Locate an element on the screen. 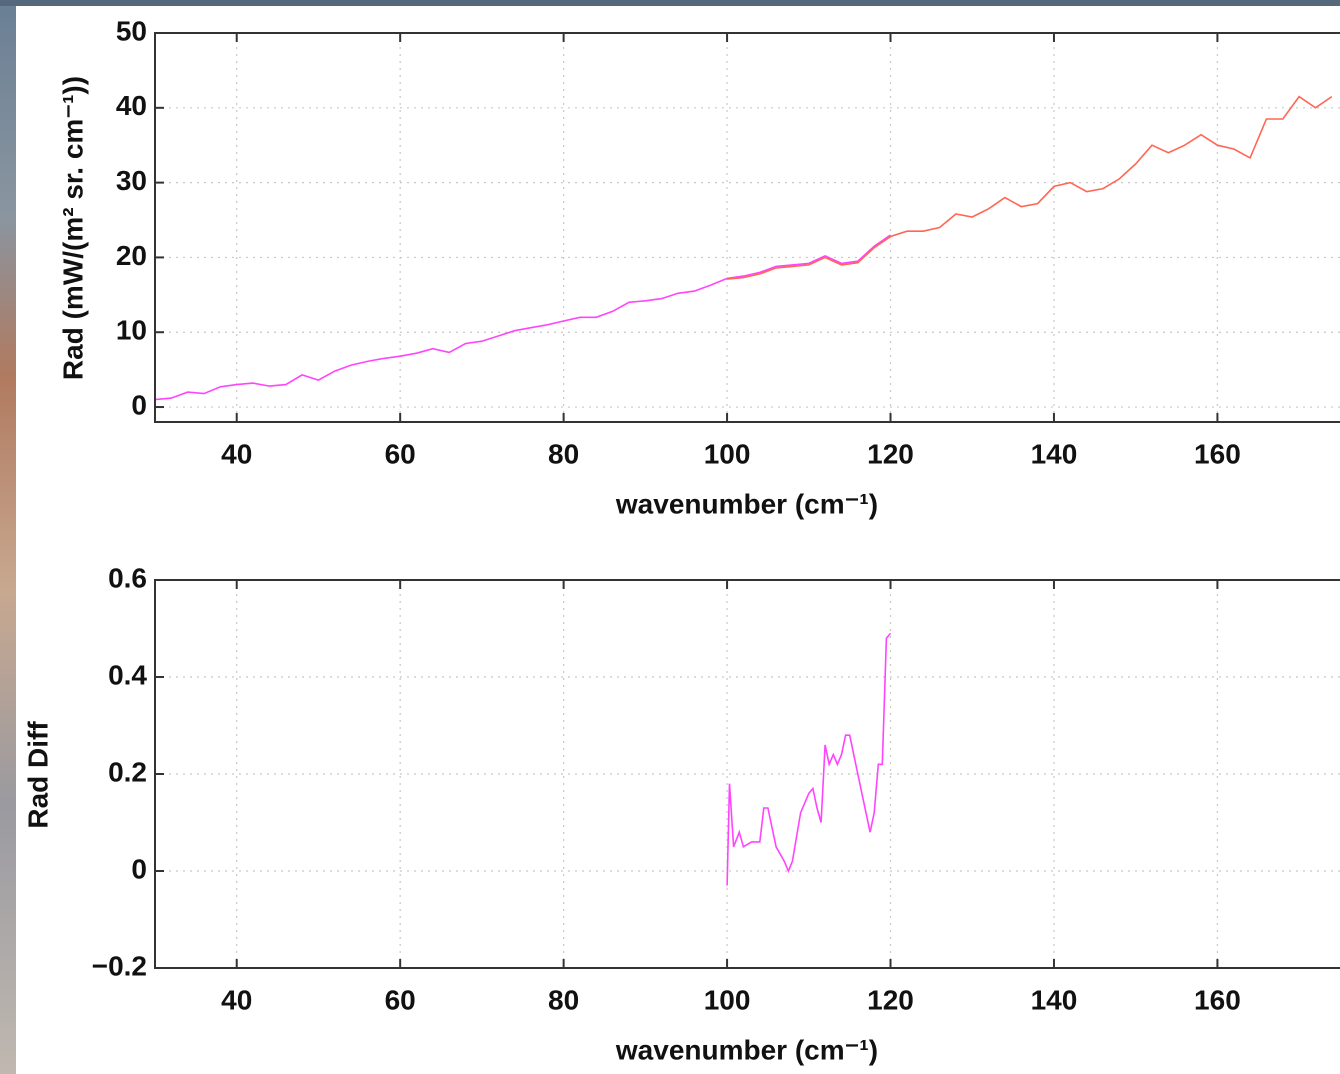 The image size is (1340, 1074). y-tick-label: 10 is located at coordinates (131, 330).